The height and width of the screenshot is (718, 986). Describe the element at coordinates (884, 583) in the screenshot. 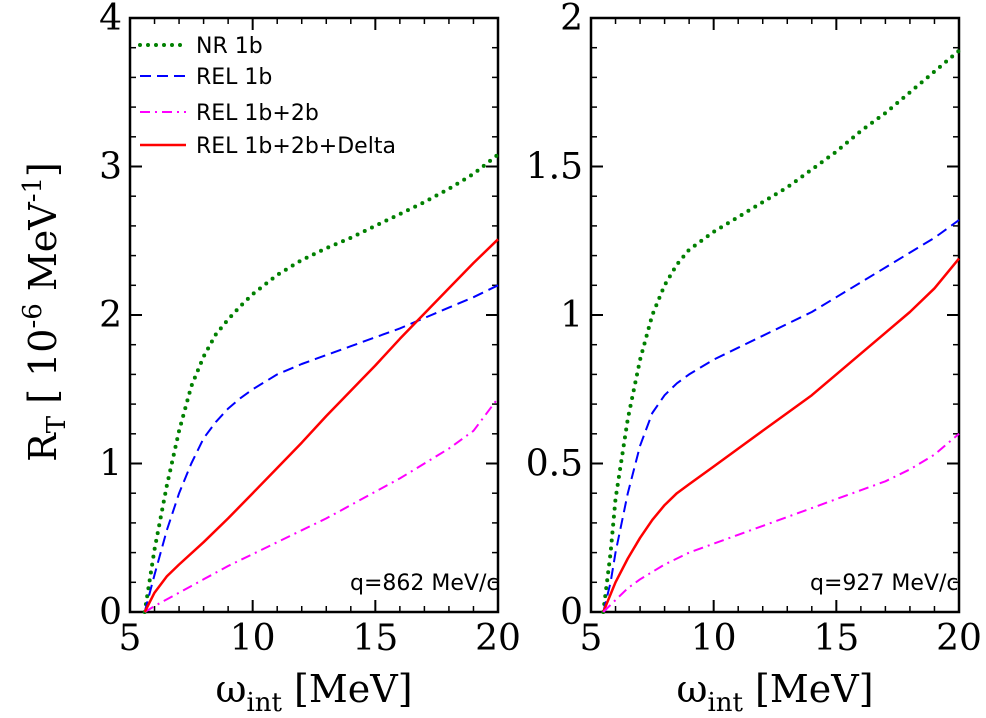

I see `right-annotation: q=927 MeV/c` at that location.